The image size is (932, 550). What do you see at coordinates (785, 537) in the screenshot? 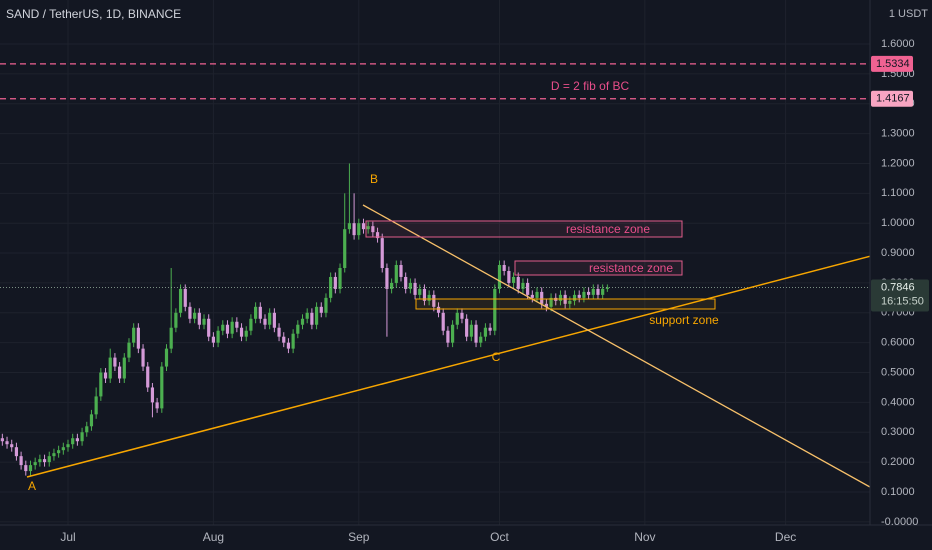
I see `x-tick-label: Dec` at bounding box center [785, 537].